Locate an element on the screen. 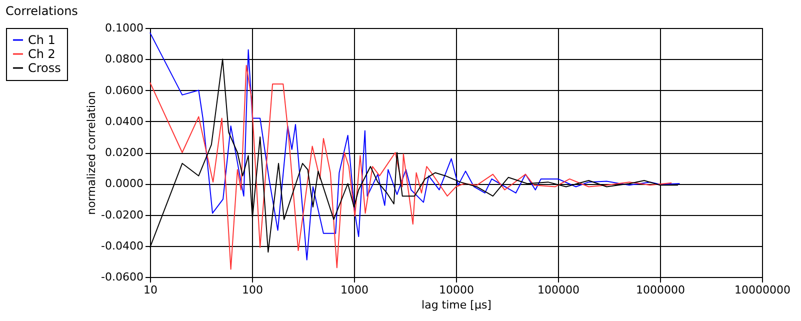 The width and height of the screenshot is (801, 321). y-tick-label: -0.0200 is located at coordinates (122, 215).